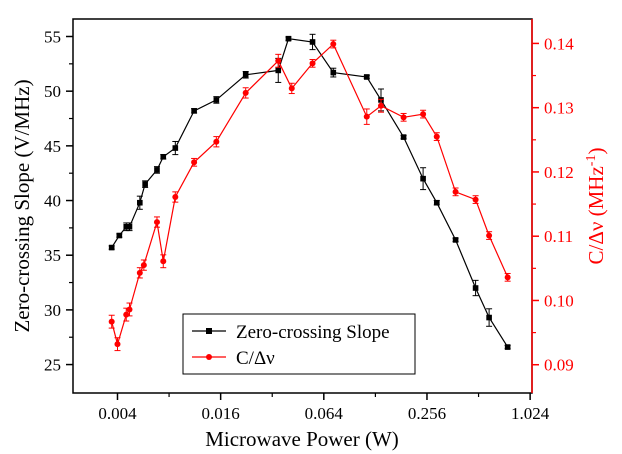  What do you see at coordinates (209, 331) in the screenshot?
I see `legend-marker-slope` at bounding box center [209, 331].